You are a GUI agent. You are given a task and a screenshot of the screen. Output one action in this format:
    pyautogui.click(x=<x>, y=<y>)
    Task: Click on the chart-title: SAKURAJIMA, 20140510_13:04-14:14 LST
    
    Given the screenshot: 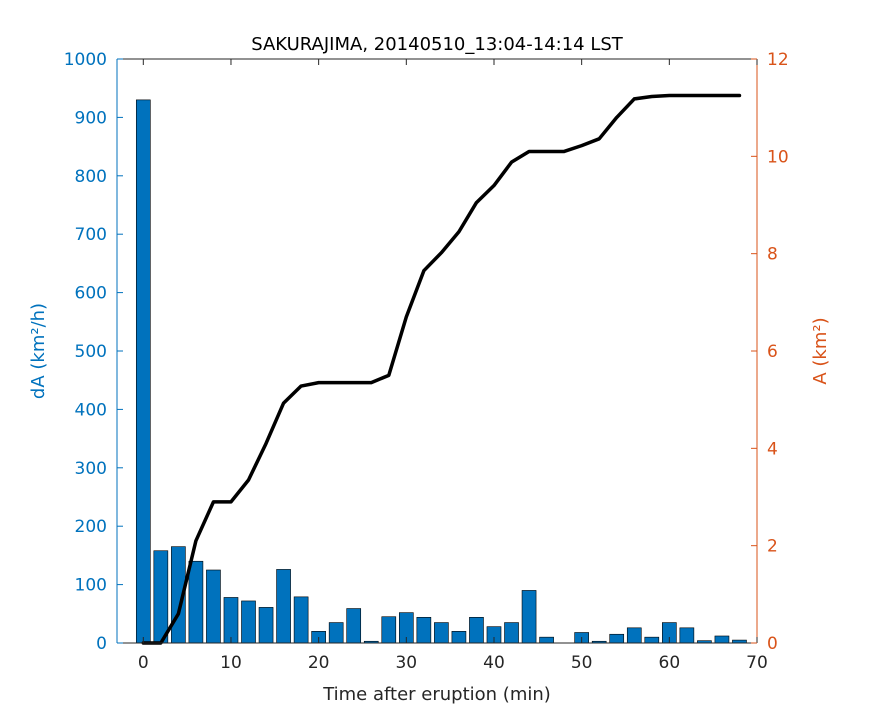 What is the action you would take?
    pyautogui.click(x=437, y=44)
    